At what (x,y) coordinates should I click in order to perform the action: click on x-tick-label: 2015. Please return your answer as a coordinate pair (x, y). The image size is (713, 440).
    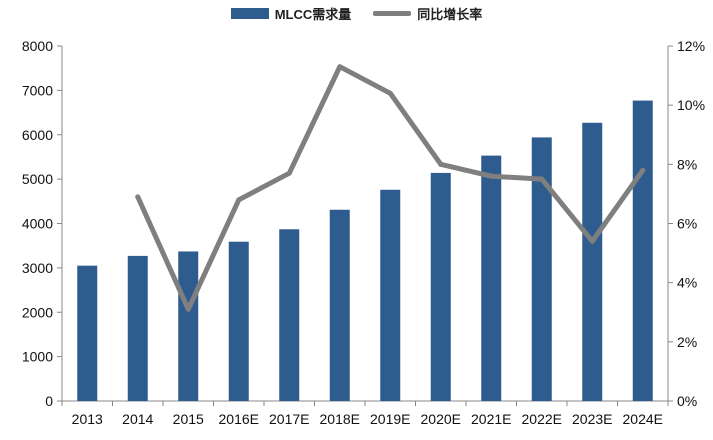
    Looking at the image, I should click on (188, 419).